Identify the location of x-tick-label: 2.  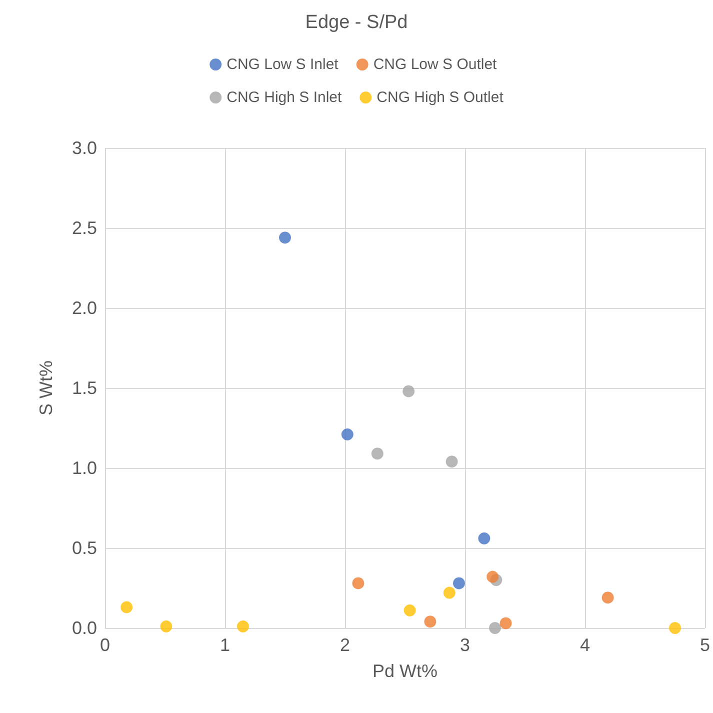
(345, 645).